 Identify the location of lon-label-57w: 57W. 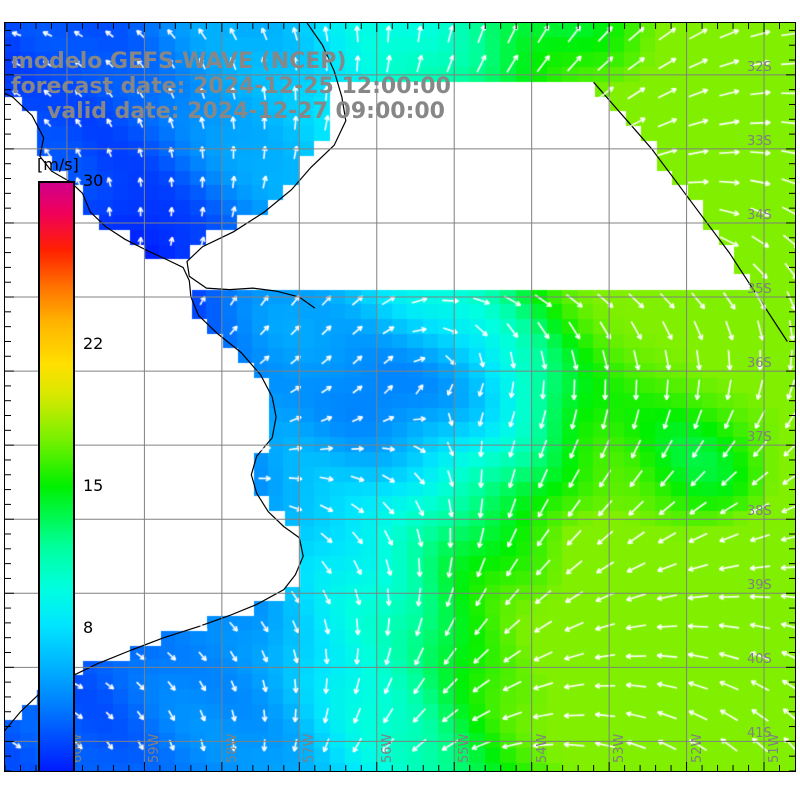
(310, 748).